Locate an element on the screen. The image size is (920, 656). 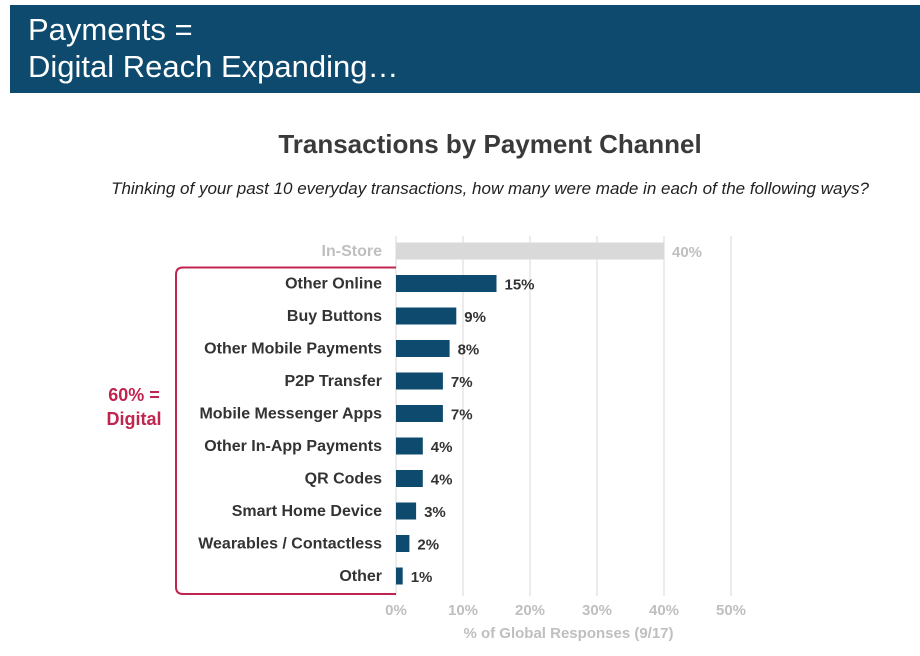
data-label: 40% is located at coordinates (687, 252).